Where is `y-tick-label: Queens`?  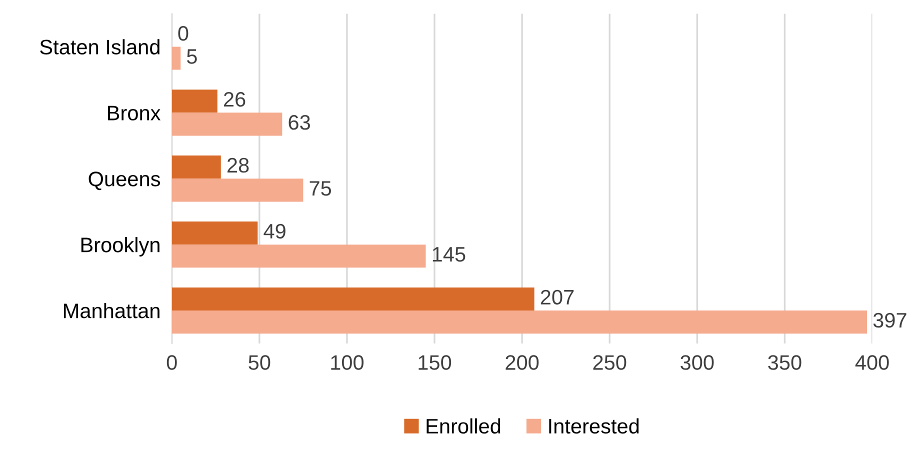 y-tick-label: Queens is located at coordinates (124, 181).